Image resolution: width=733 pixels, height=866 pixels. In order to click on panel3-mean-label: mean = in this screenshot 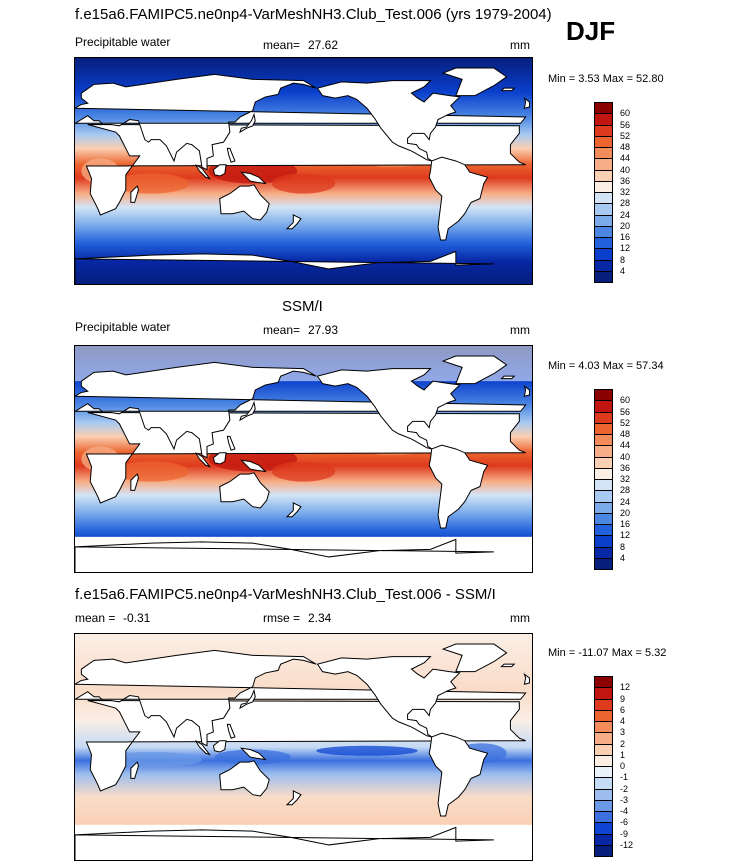, I will do `click(95, 618)`.